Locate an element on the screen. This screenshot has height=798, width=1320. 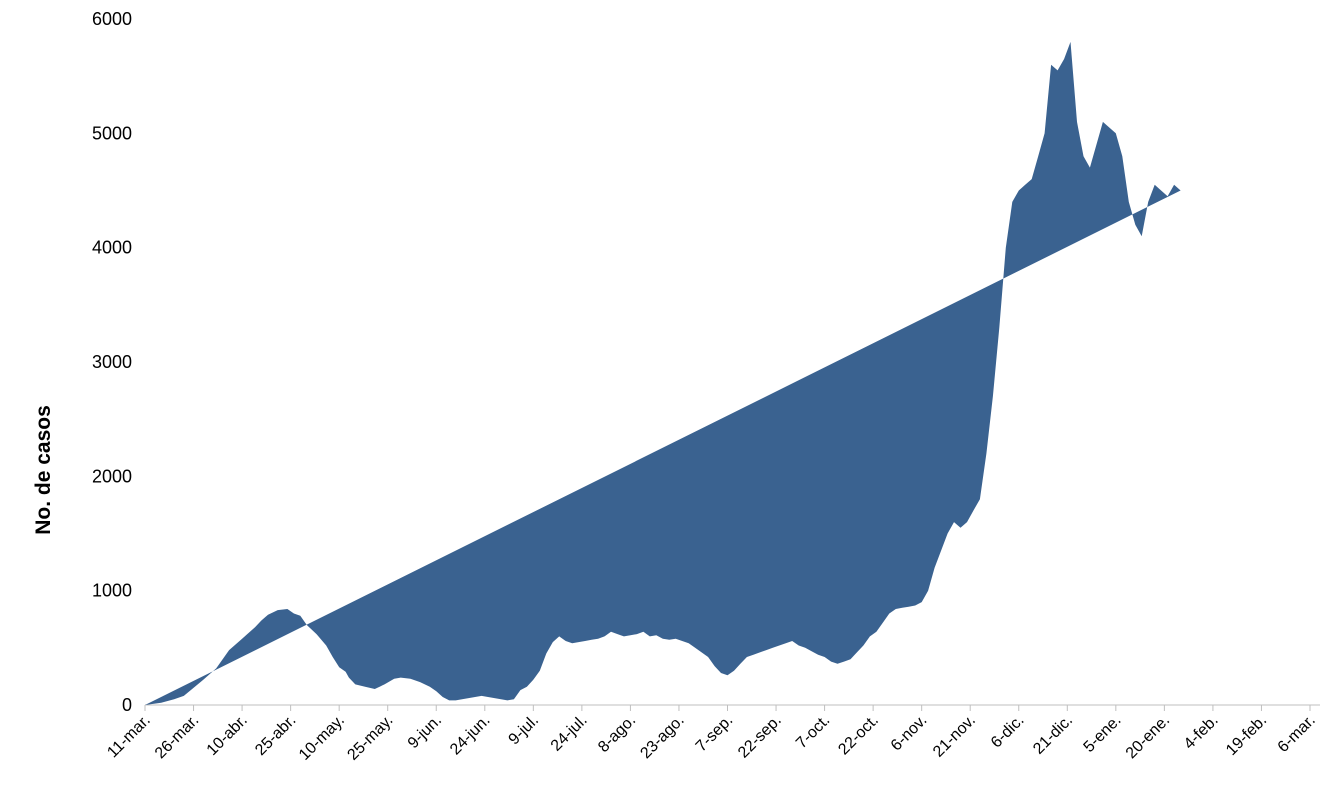
x-tick-label: 22-sep. is located at coordinates (760, 737).